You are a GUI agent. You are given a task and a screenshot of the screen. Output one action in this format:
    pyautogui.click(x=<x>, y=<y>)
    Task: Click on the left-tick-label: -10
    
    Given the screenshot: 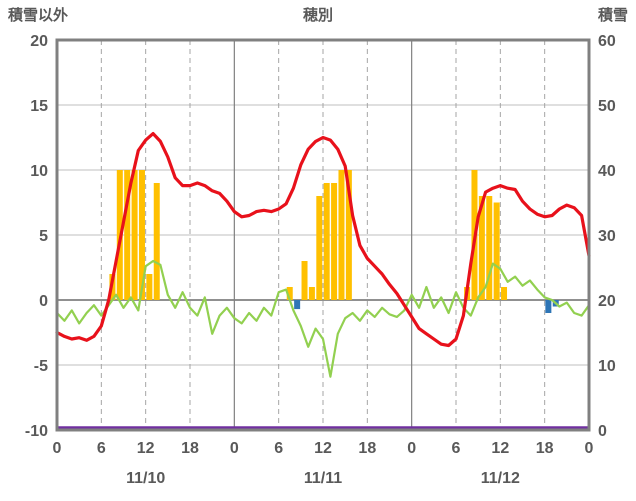 What is the action you would take?
    pyautogui.click(x=36, y=431)
    